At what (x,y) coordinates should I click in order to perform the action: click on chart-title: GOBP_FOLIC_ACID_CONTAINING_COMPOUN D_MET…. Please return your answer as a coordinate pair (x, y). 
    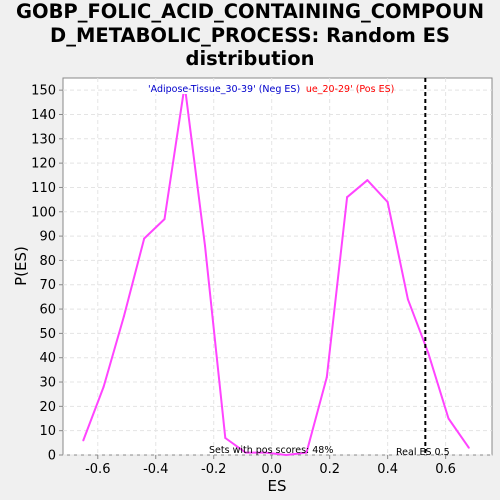
    Looking at the image, I should click on (250, 35).